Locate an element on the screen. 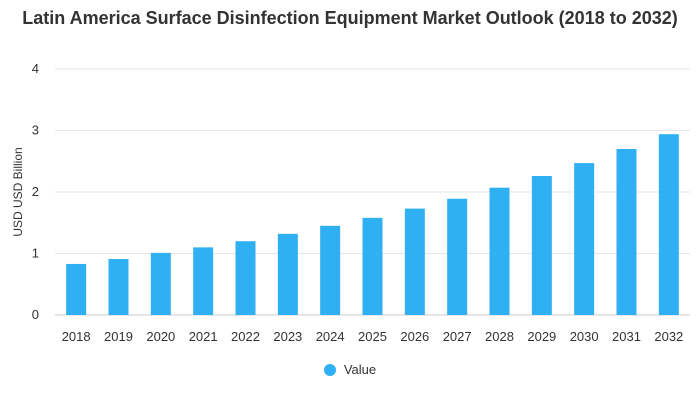 The image size is (700, 400). x-tick-label: 2019 is located at coordinates (118, 336).